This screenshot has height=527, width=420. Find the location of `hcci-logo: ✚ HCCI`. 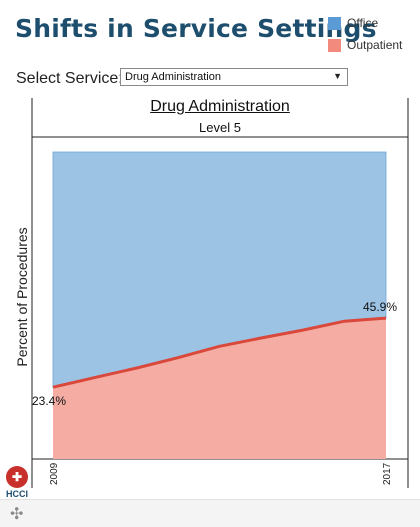

hcci-logo: ✚ HCCI is located at coordinates (17, 482).